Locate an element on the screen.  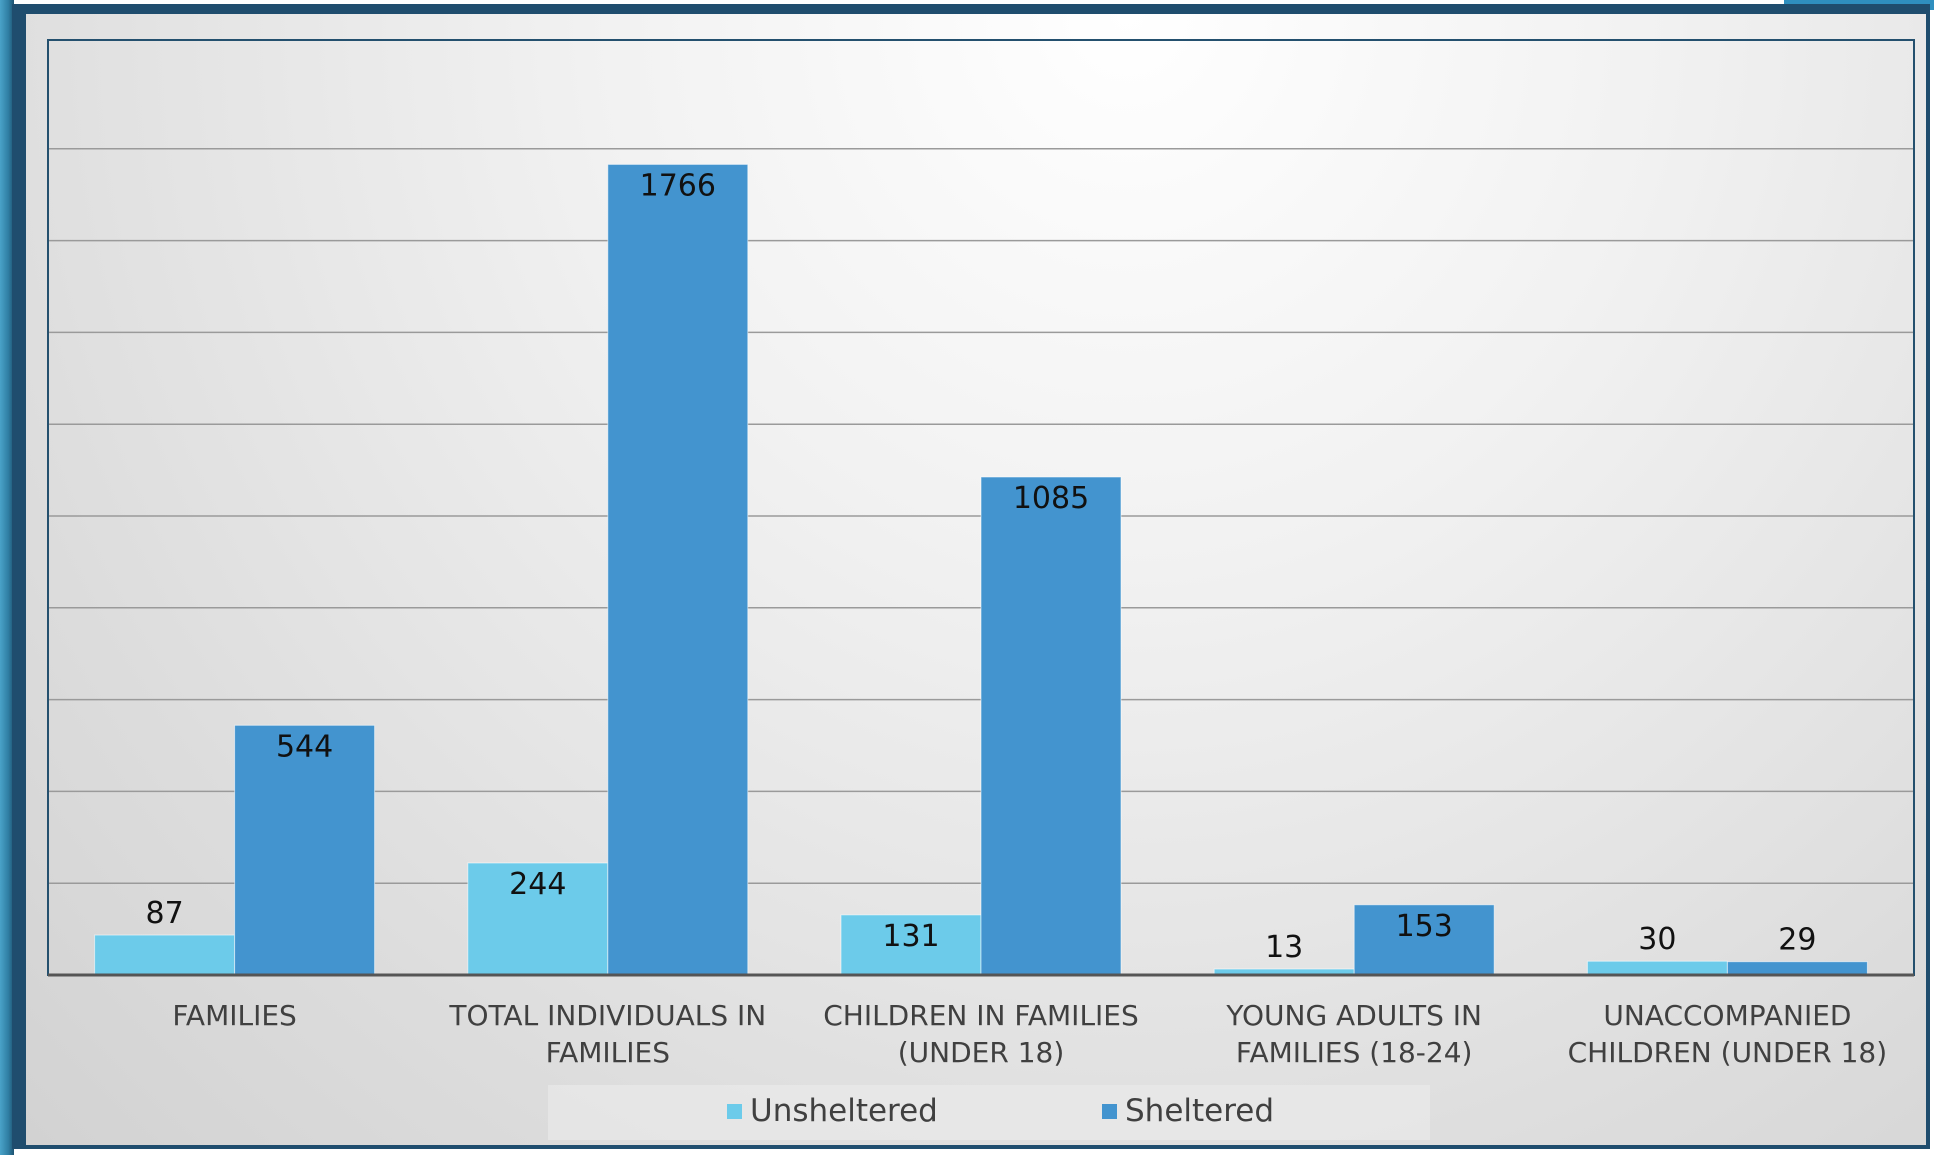
slide-left-border is located at coordinates (7, 577).